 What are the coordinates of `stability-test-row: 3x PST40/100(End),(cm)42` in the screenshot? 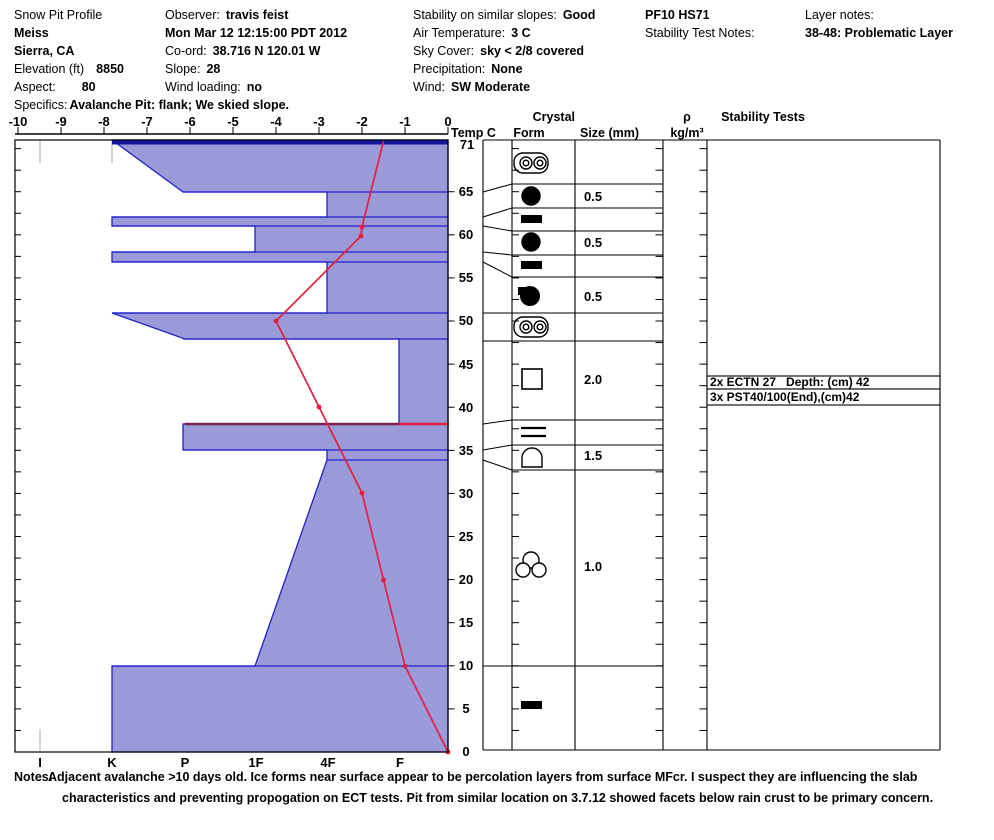 It's located at (785, 397).